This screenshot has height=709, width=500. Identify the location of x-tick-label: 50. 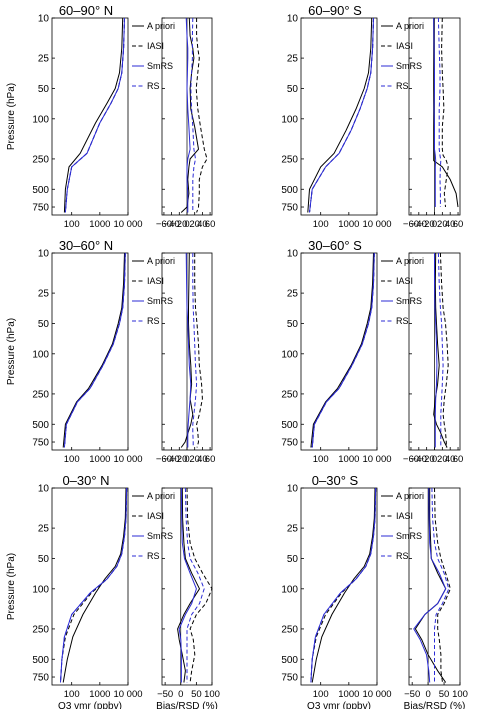
(196, 694).